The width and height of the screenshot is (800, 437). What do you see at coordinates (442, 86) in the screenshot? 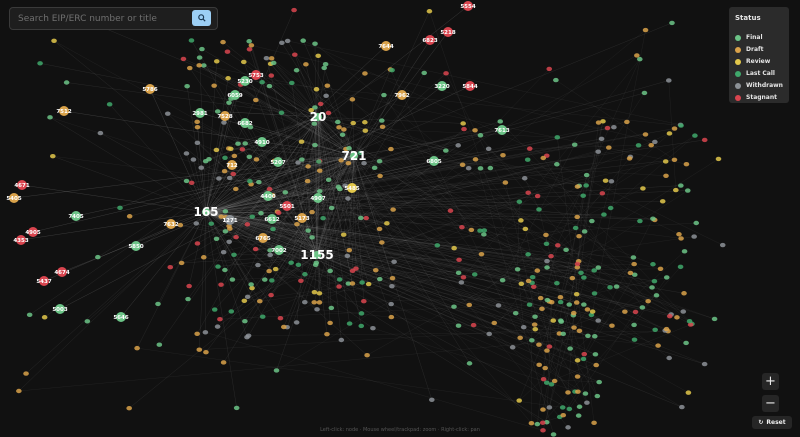
I see `graph-node: 3220` at bounding box center [442, 86].